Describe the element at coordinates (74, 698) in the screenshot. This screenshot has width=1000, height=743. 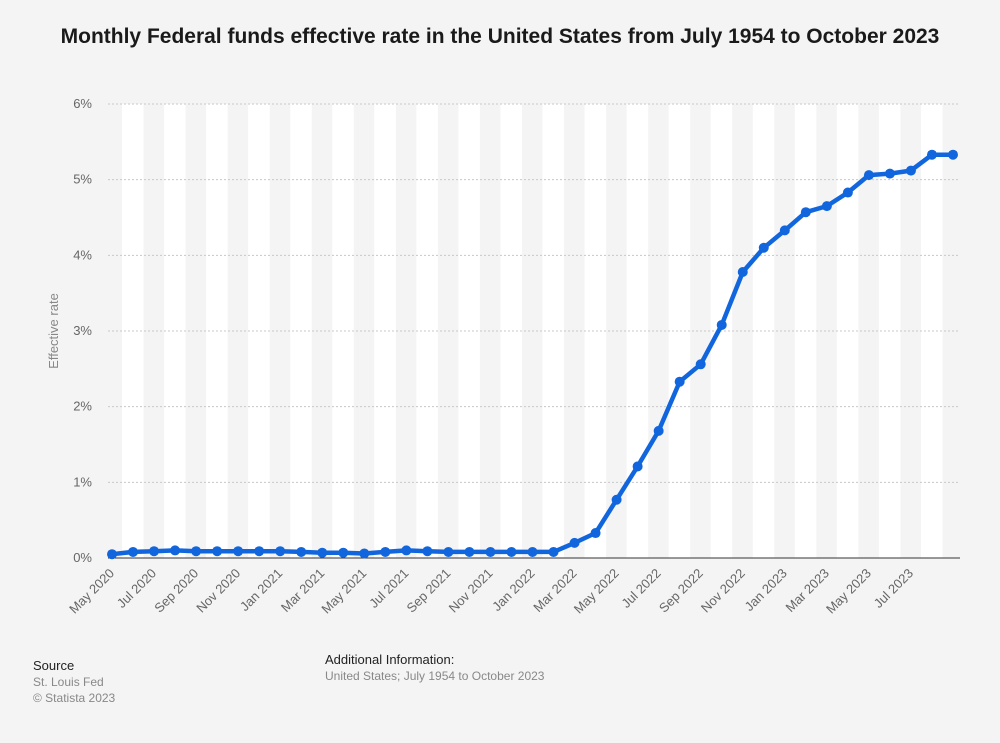
I see `copyright: © Statista 2023` at that location.